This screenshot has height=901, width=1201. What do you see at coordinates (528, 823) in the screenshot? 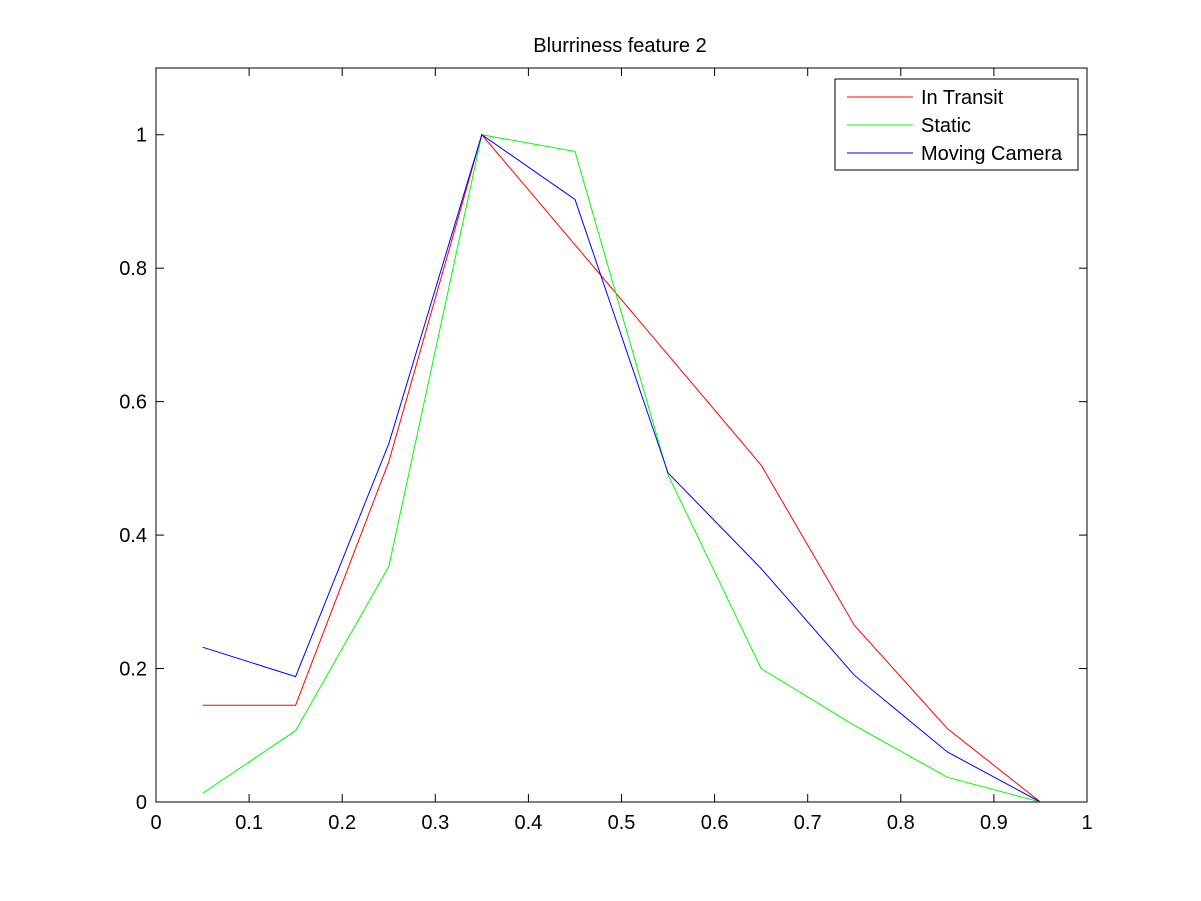
I see `x-tick-label: 0.4` at bounding box center [528, 823].